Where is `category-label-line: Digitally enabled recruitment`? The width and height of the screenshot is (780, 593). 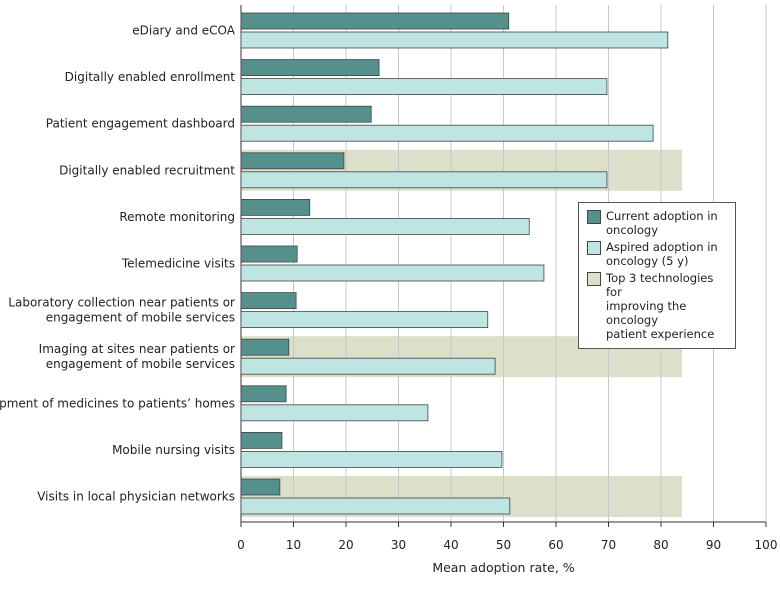
category-label-line: Digitally enabled recruitment is located at coordinates (147, 170).